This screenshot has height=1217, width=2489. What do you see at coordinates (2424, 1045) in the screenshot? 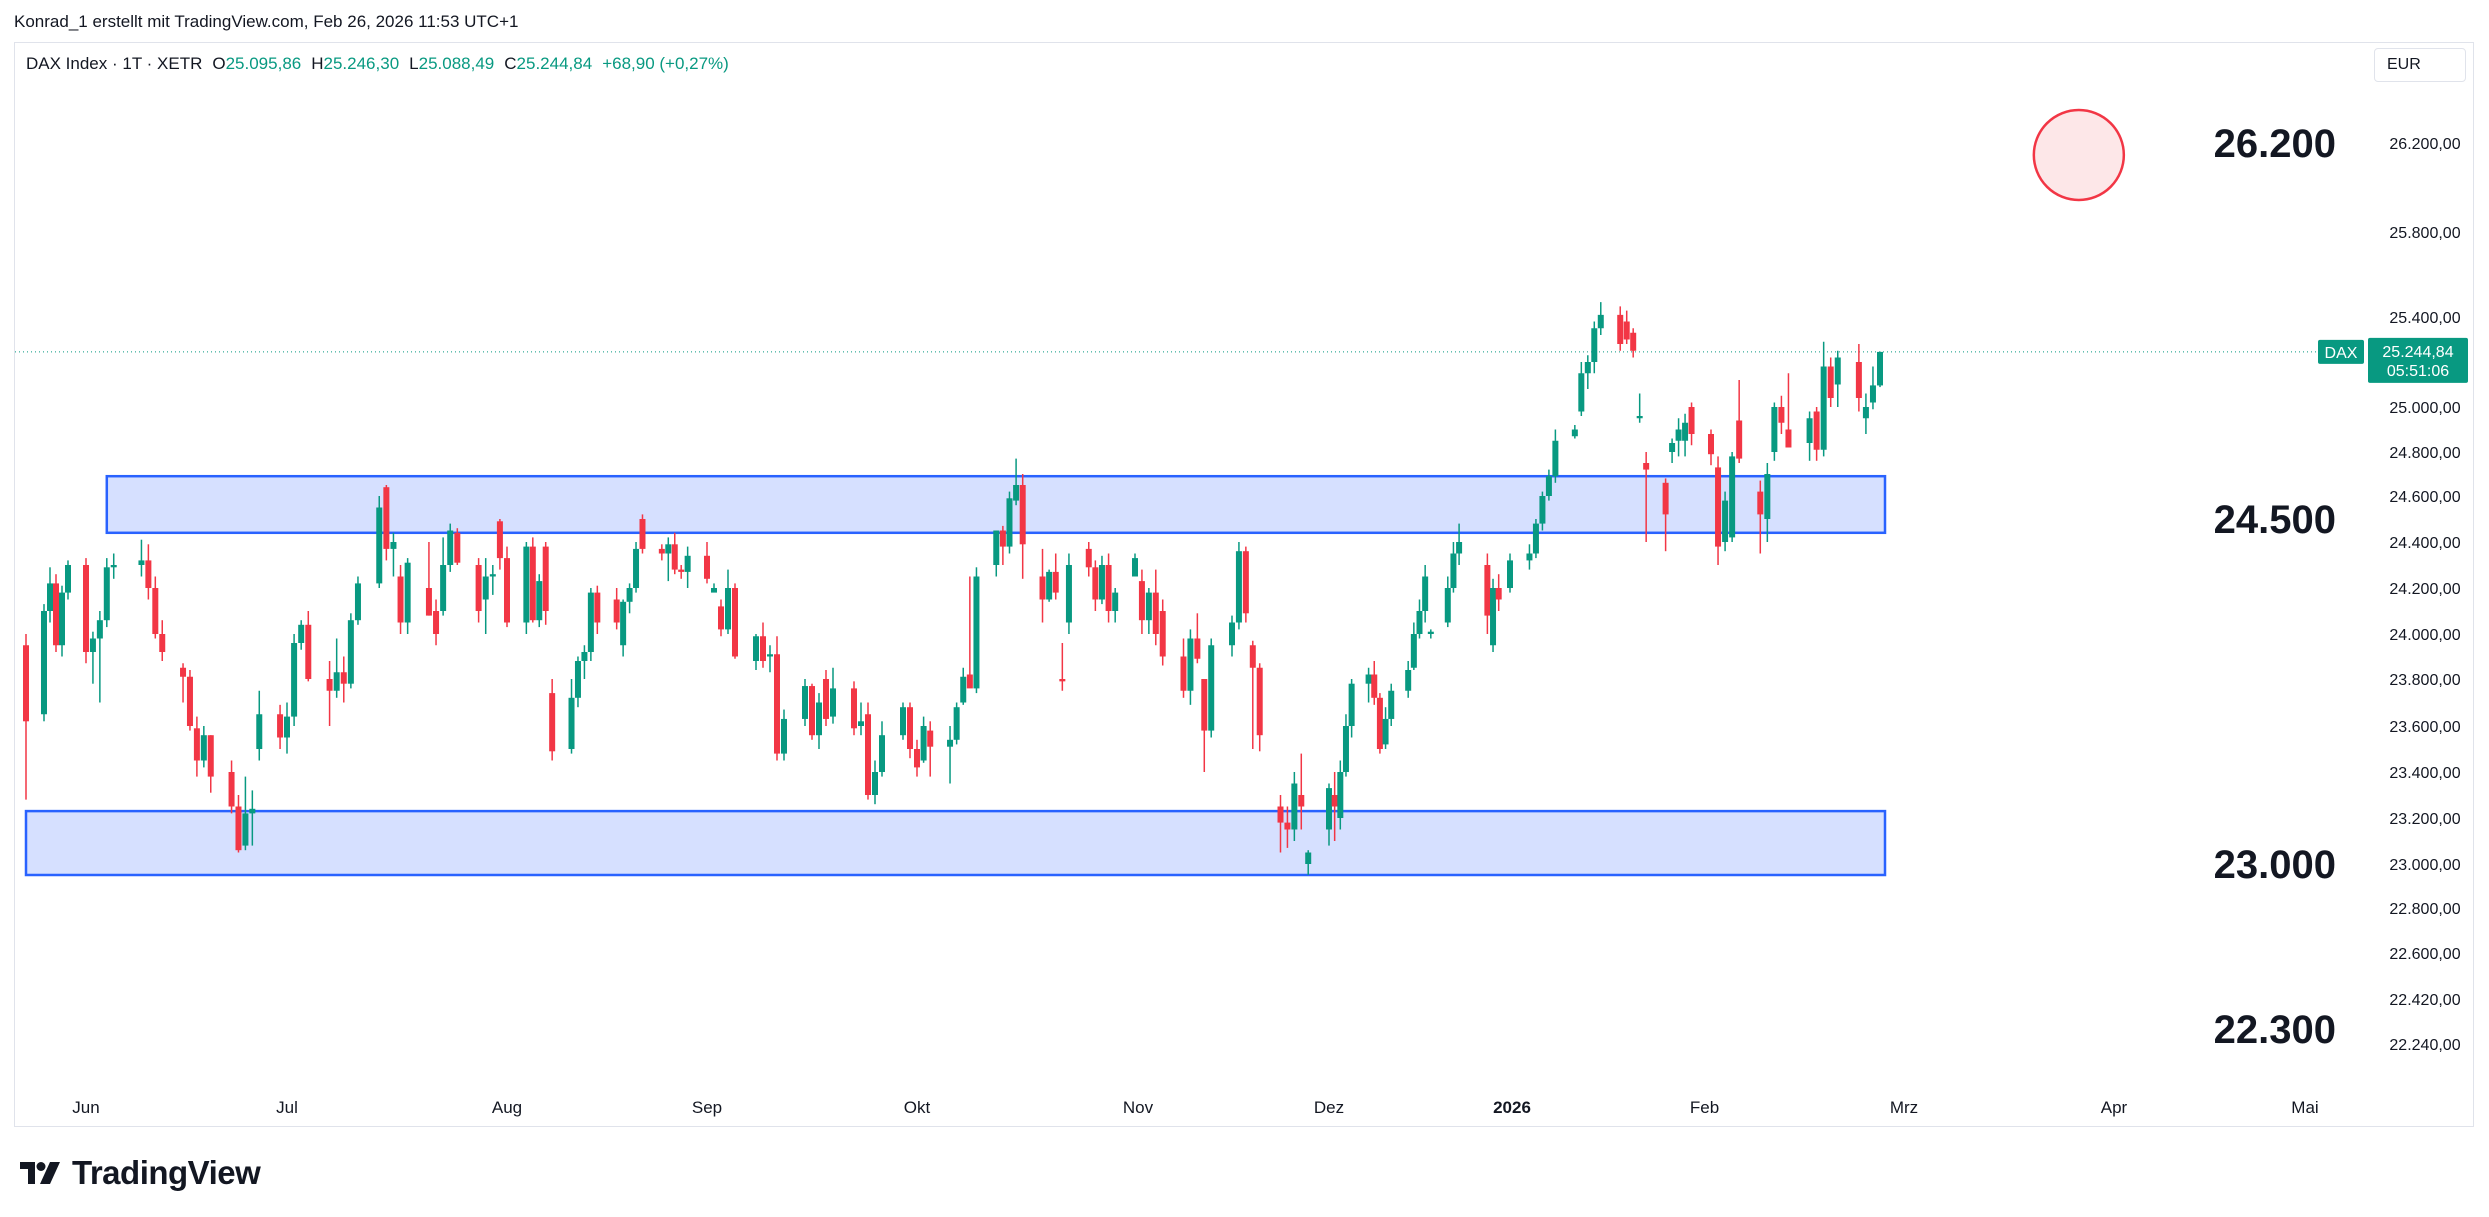
I see `y-tick-label: 22.240,00` at bounding box center [2424, 1045].